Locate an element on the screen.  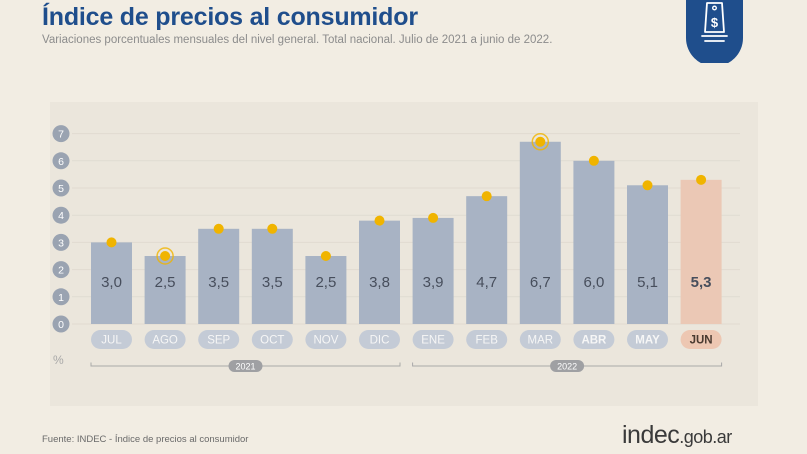
y-tick-label: 5 is located at coordinates (61, 189).